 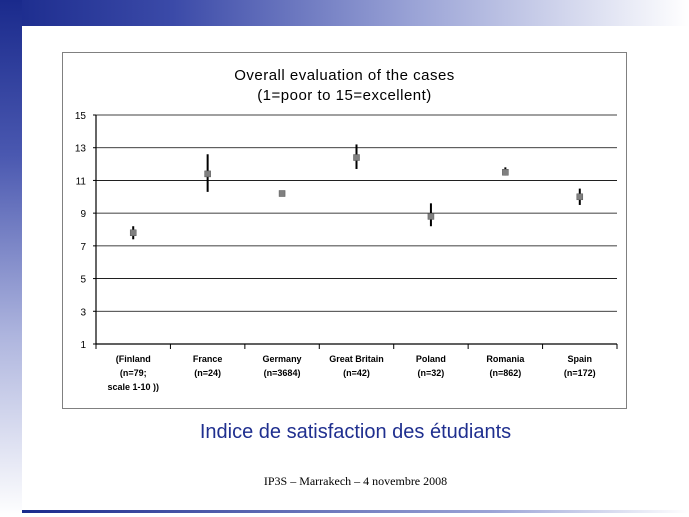 What do you see at coordinates (208, 359) in the screenshot?
I see `x-category-label: France` at bounding box center [208, 359].